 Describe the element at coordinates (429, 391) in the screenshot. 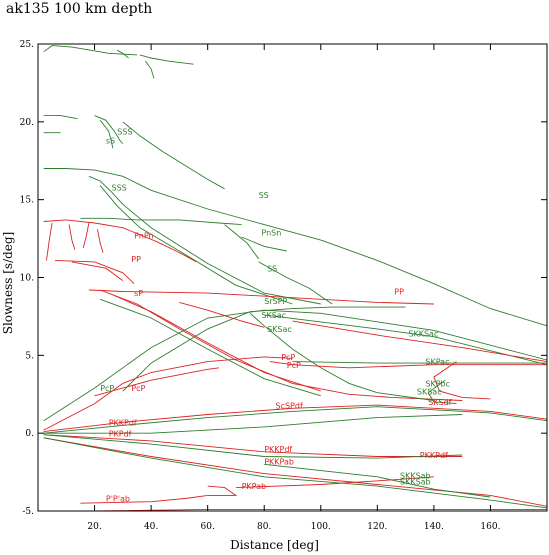

I see `phase-label-20: SKSac` at that location.